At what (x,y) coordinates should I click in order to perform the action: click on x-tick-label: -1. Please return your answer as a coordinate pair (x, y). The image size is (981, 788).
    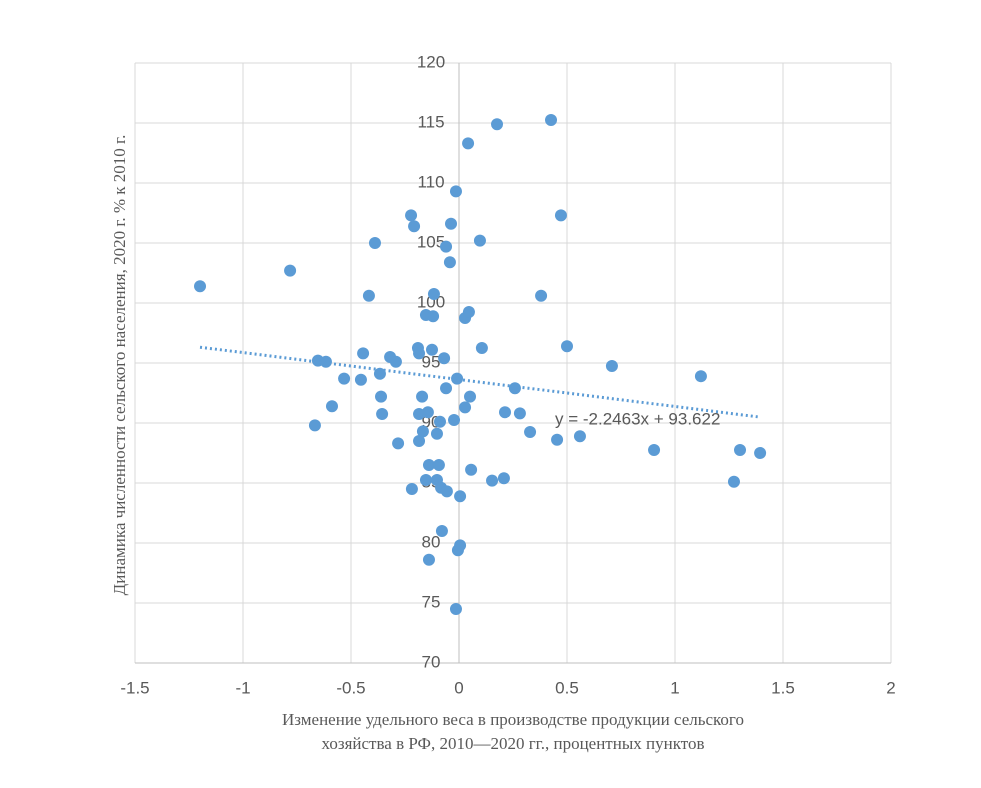
    Looking at the image, I should click on (242, 687).